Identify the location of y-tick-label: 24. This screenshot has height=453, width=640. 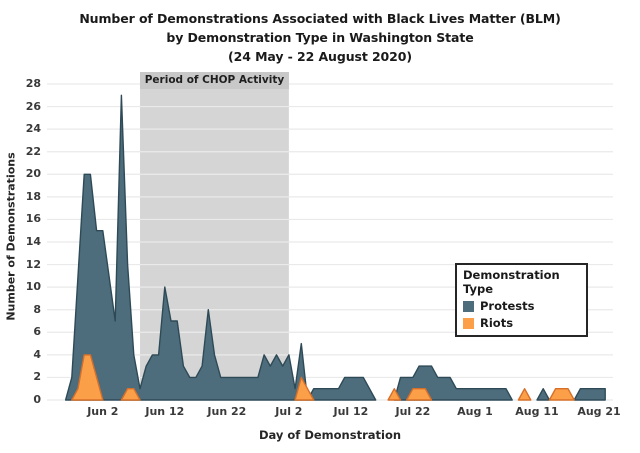
(33, 129).